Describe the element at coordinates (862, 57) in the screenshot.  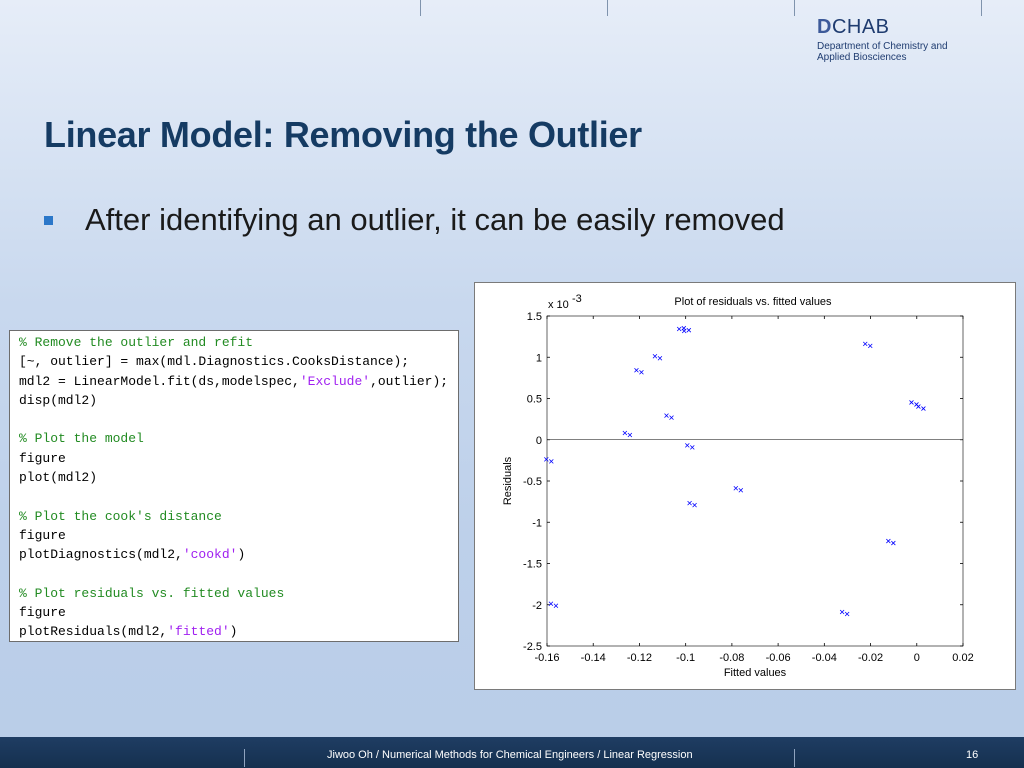
I see `logo-line2: Applied Biosciences` at that location.